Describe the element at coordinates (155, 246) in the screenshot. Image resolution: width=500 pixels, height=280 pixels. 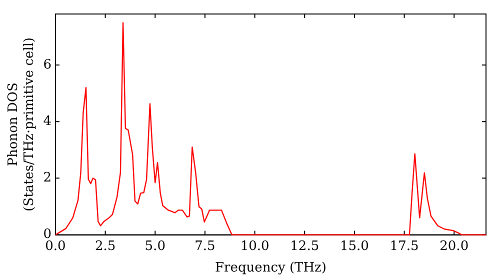
I see `x-tick-label: 5.0` at that location.